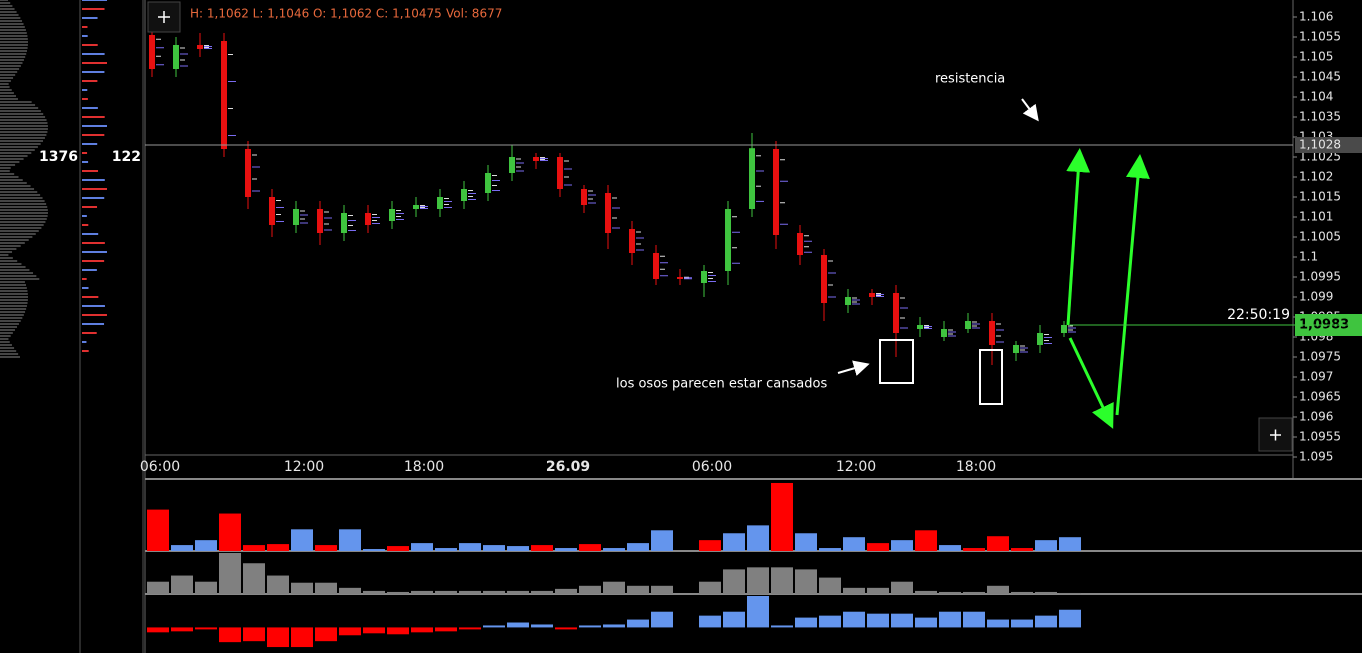 This screenshot has width=1362, height=653. What do you see at coordinates (1320, 117) in the screenshot?
I see `y-tick-label: 1.1035` at bounding box center [1320, 117].